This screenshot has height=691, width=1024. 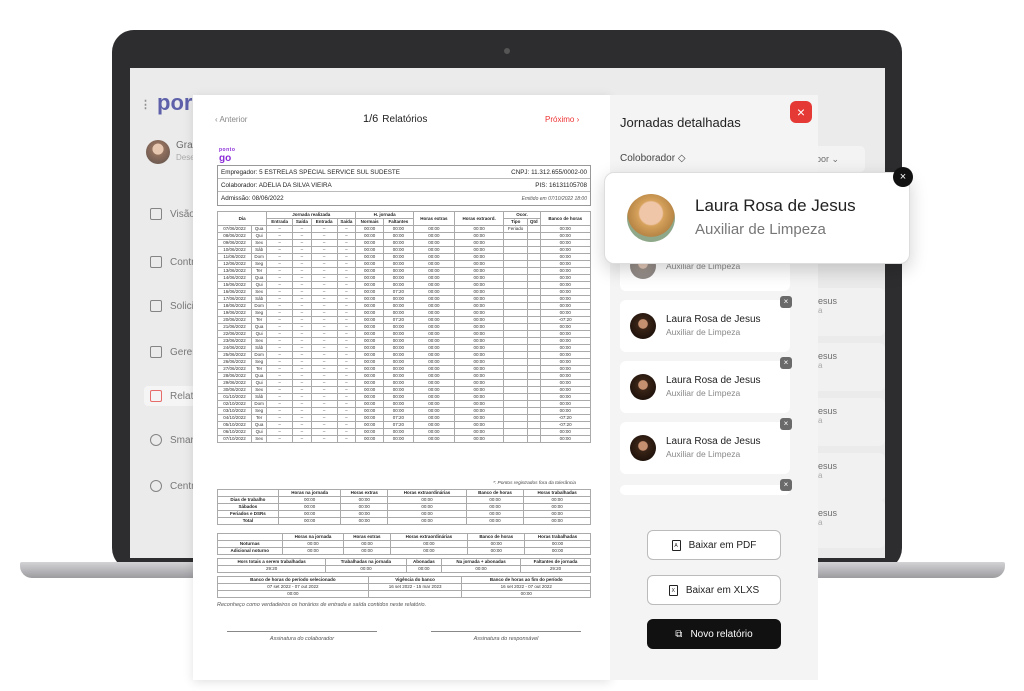 I want to click on employee-popup: Laura Rosa de Jesus Auxiliar de Limpeza, so click(x=757, y=218).